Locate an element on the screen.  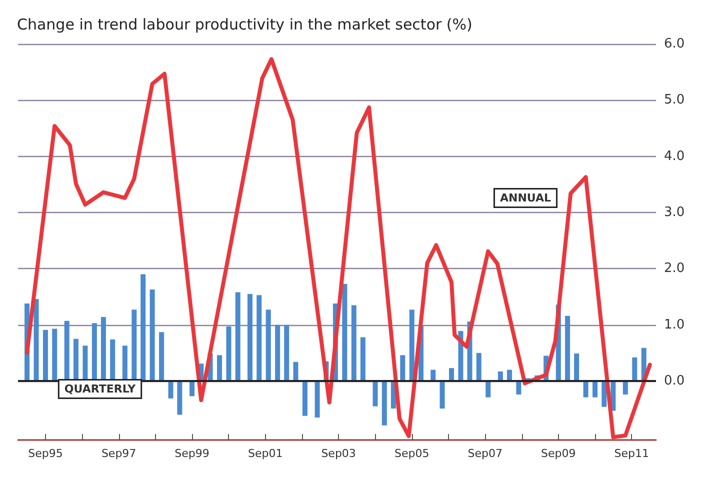
x-tick-label: Sep01 is located at coordinates (265, 453).